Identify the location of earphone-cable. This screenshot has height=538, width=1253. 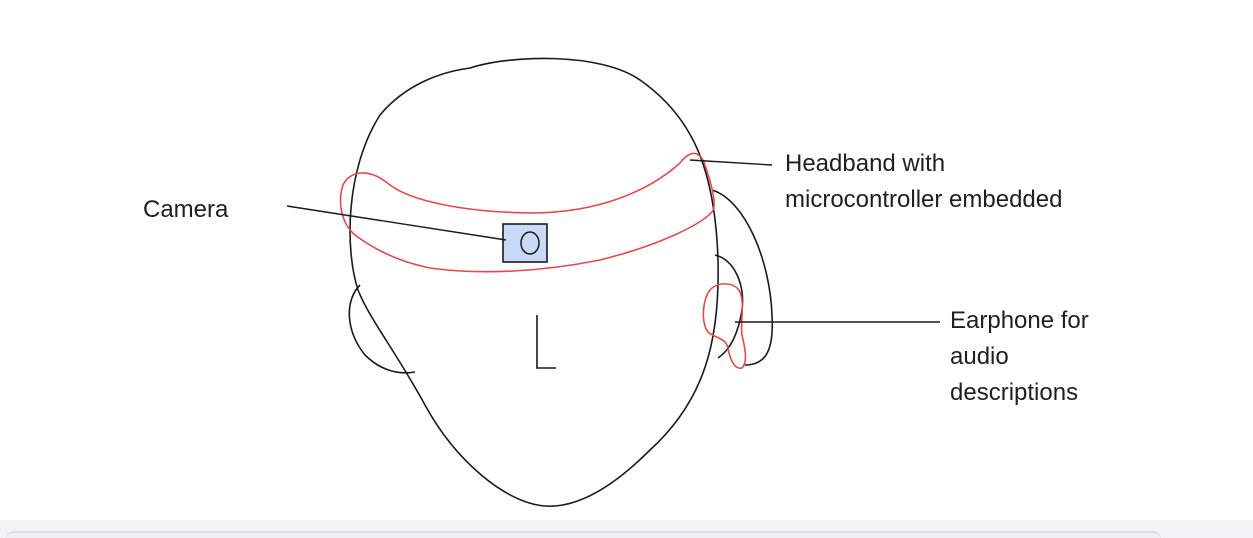
(742, 277).